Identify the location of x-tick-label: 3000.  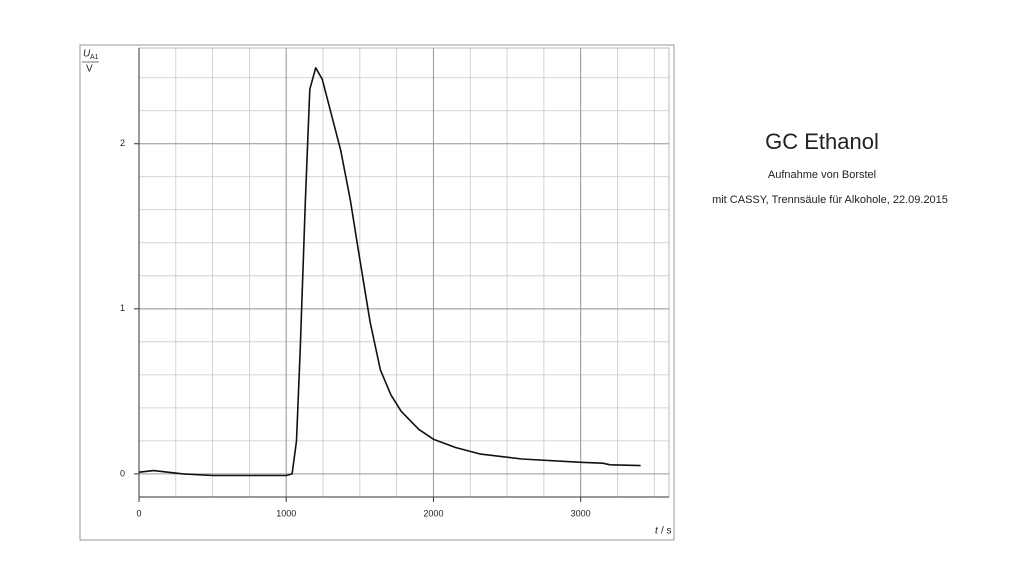
(581, 513).